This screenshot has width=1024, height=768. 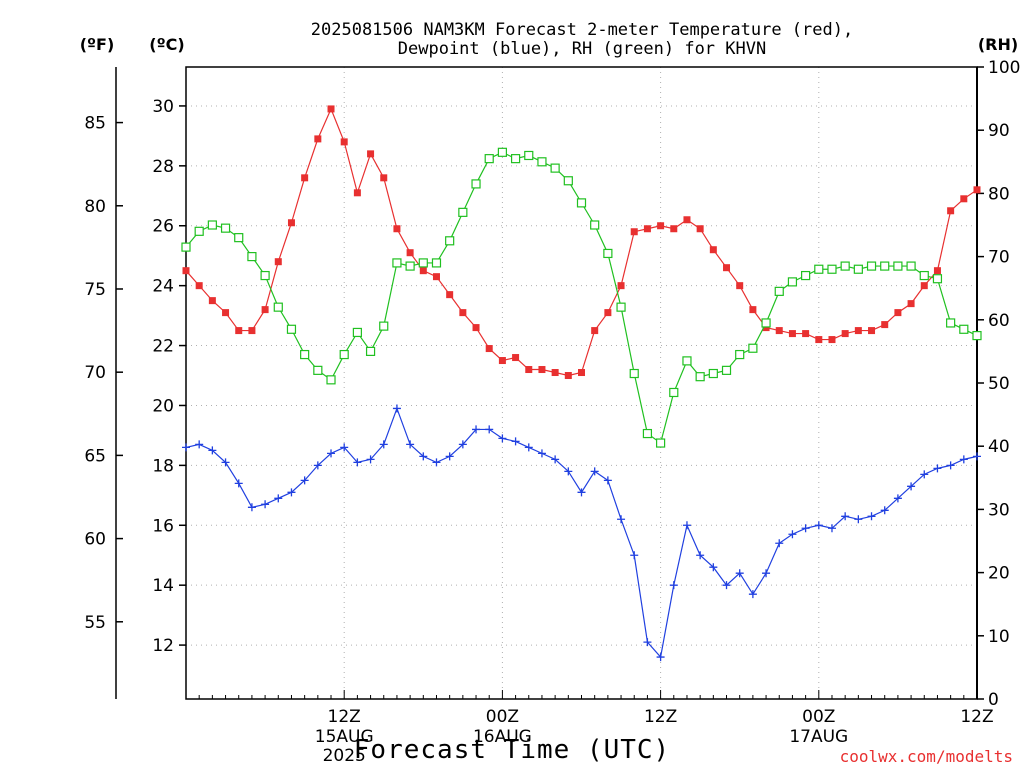 What do you see at coordinates (926, 756) in the screenshot?
I see `credit-text: coolwx.com/modelts` at bounding box center [926, 756].